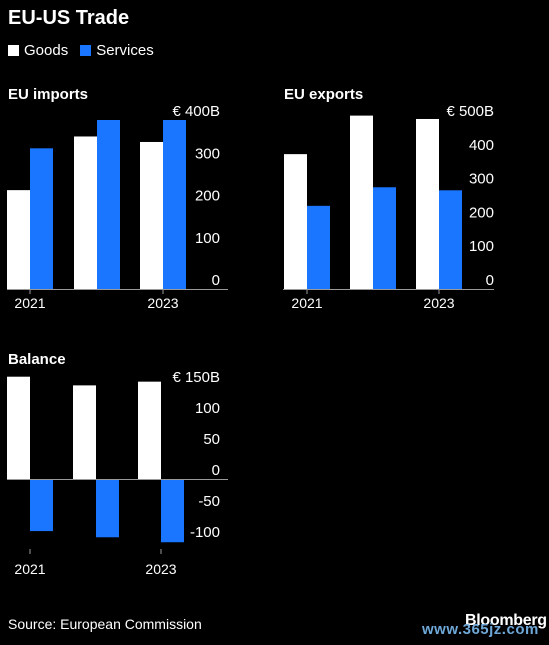 The width and height of the screenshot is (549, 645). What do you see at coordinates (216, 280) in the screenshot?
I see `ytick-label-imports-0: 0` at bounding box center [216, 280].